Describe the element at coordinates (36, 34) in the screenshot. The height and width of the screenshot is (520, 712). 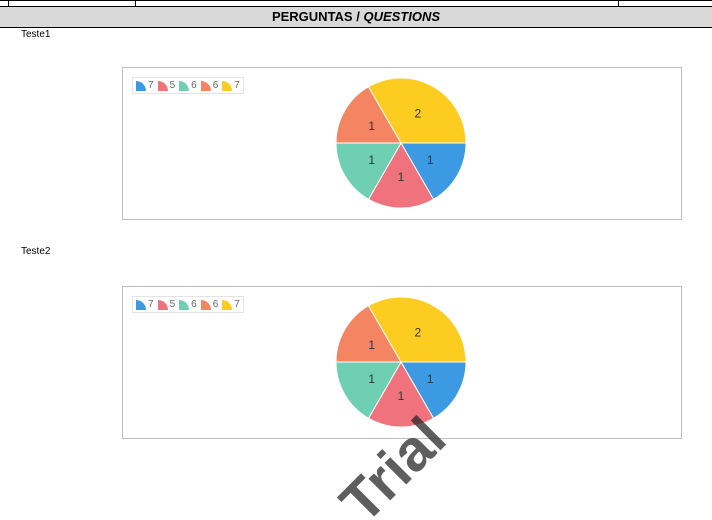
I see `question-label-1: Teste1` at that location.